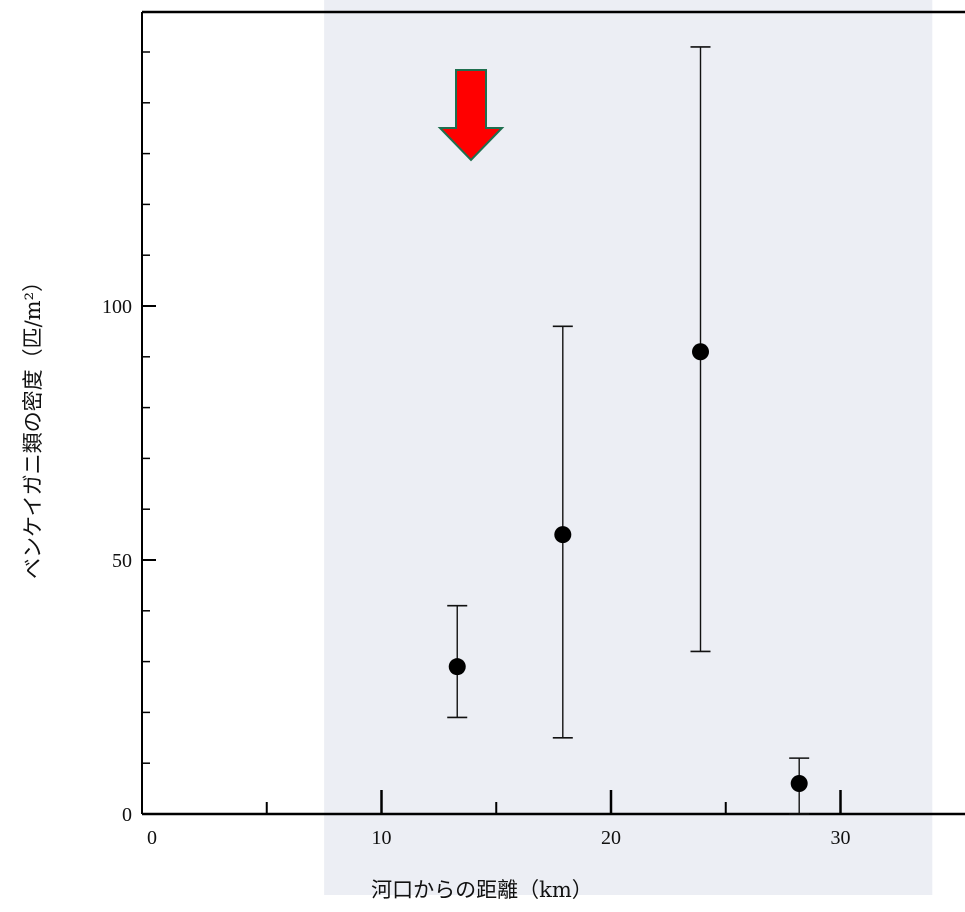 The height and width of the screenshot is (912, 965). Describe the element at coordinates (117, 307) in the screenshot. I see `y-tick-label: 100` at that location.